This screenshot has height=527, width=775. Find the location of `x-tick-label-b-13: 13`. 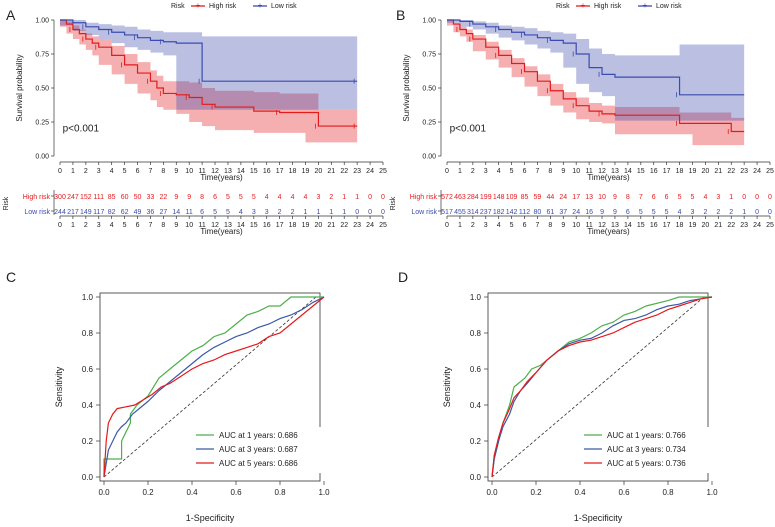

x-tick-label-b-13: 13 is located at coordinates (615, 171).